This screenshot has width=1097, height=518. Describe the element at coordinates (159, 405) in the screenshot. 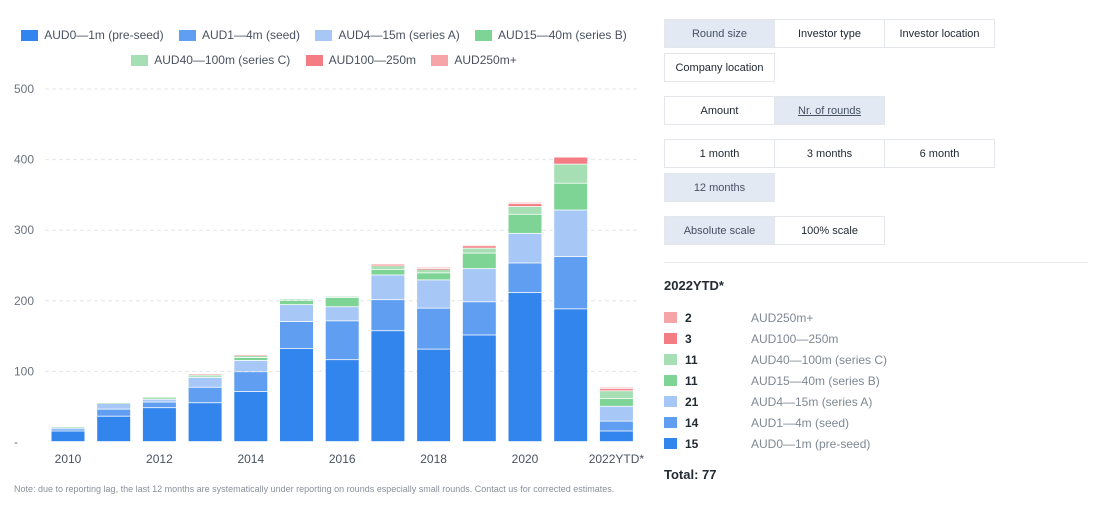

I see `bar-segment: 2012 — AUD1—4m (seed): 8` at that location.